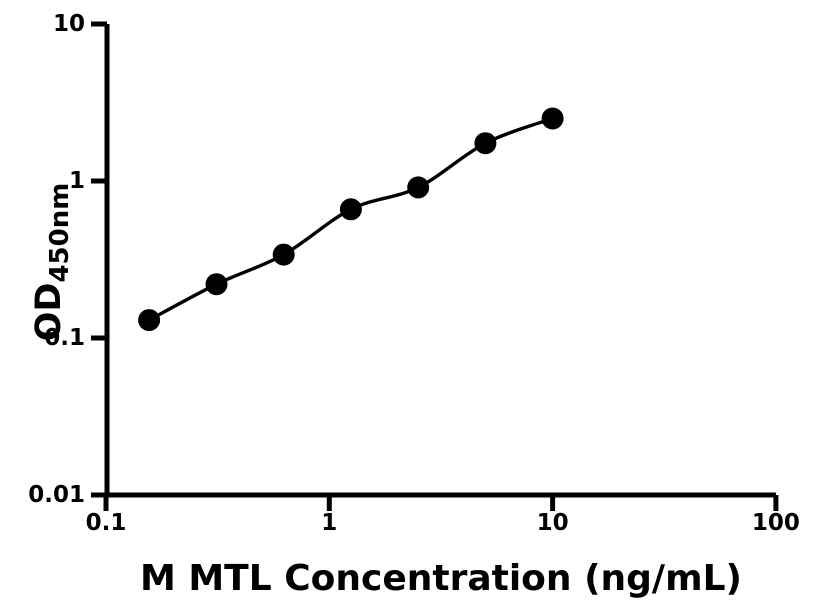 Image resolution: width=816 pixels, height=612 pixels. Describe the element at coordinates (77, 181) in the screenshot. I see `y-tick-label: 1` at that location.